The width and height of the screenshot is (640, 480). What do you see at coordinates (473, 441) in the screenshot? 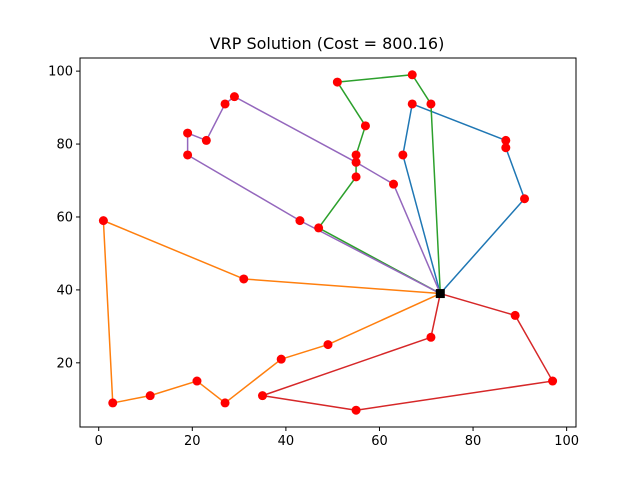
I see `x-tick-label-80: 80` at bounding box center [473, 441].